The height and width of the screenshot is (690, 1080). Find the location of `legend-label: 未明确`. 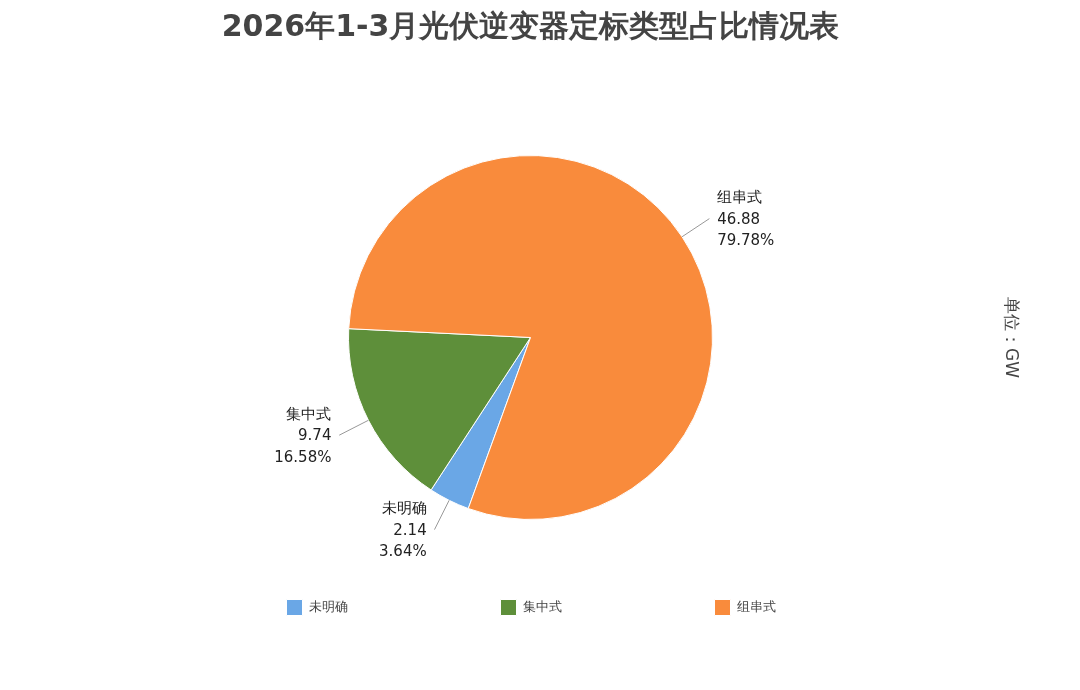

legend-label: 未明确 is located at coordinates (328, 607).